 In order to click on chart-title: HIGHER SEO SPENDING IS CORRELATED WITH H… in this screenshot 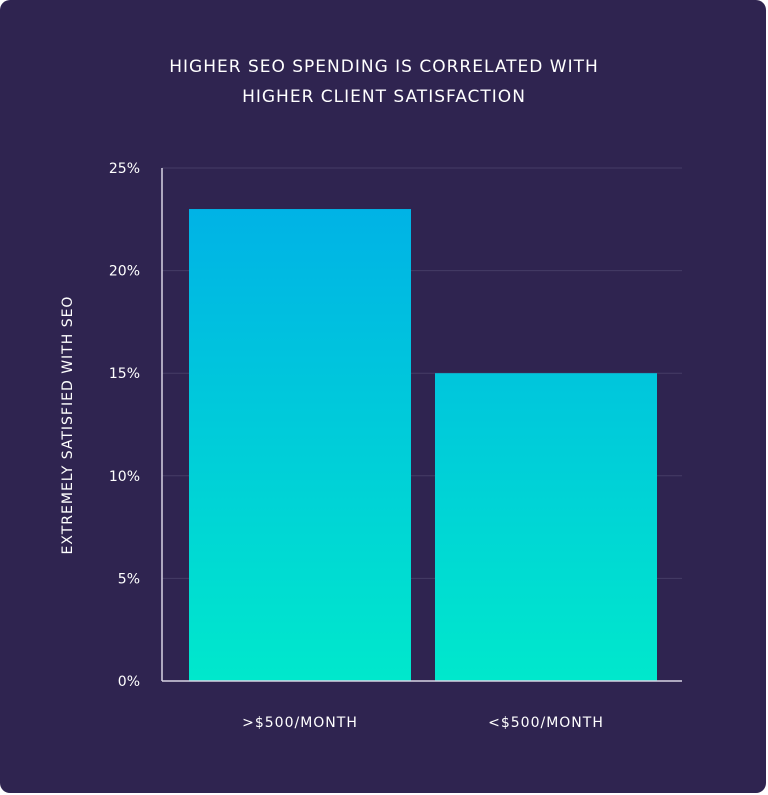, I will do `click(384, 82)`.